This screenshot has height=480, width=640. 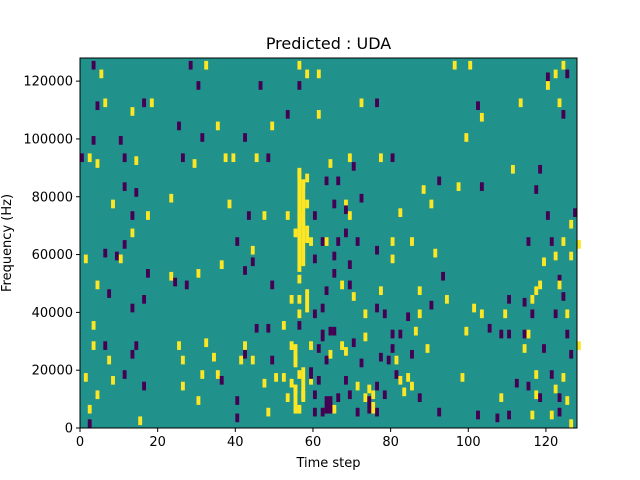 I want to click on x-tick-label: 0, so click(x=80, y=442).